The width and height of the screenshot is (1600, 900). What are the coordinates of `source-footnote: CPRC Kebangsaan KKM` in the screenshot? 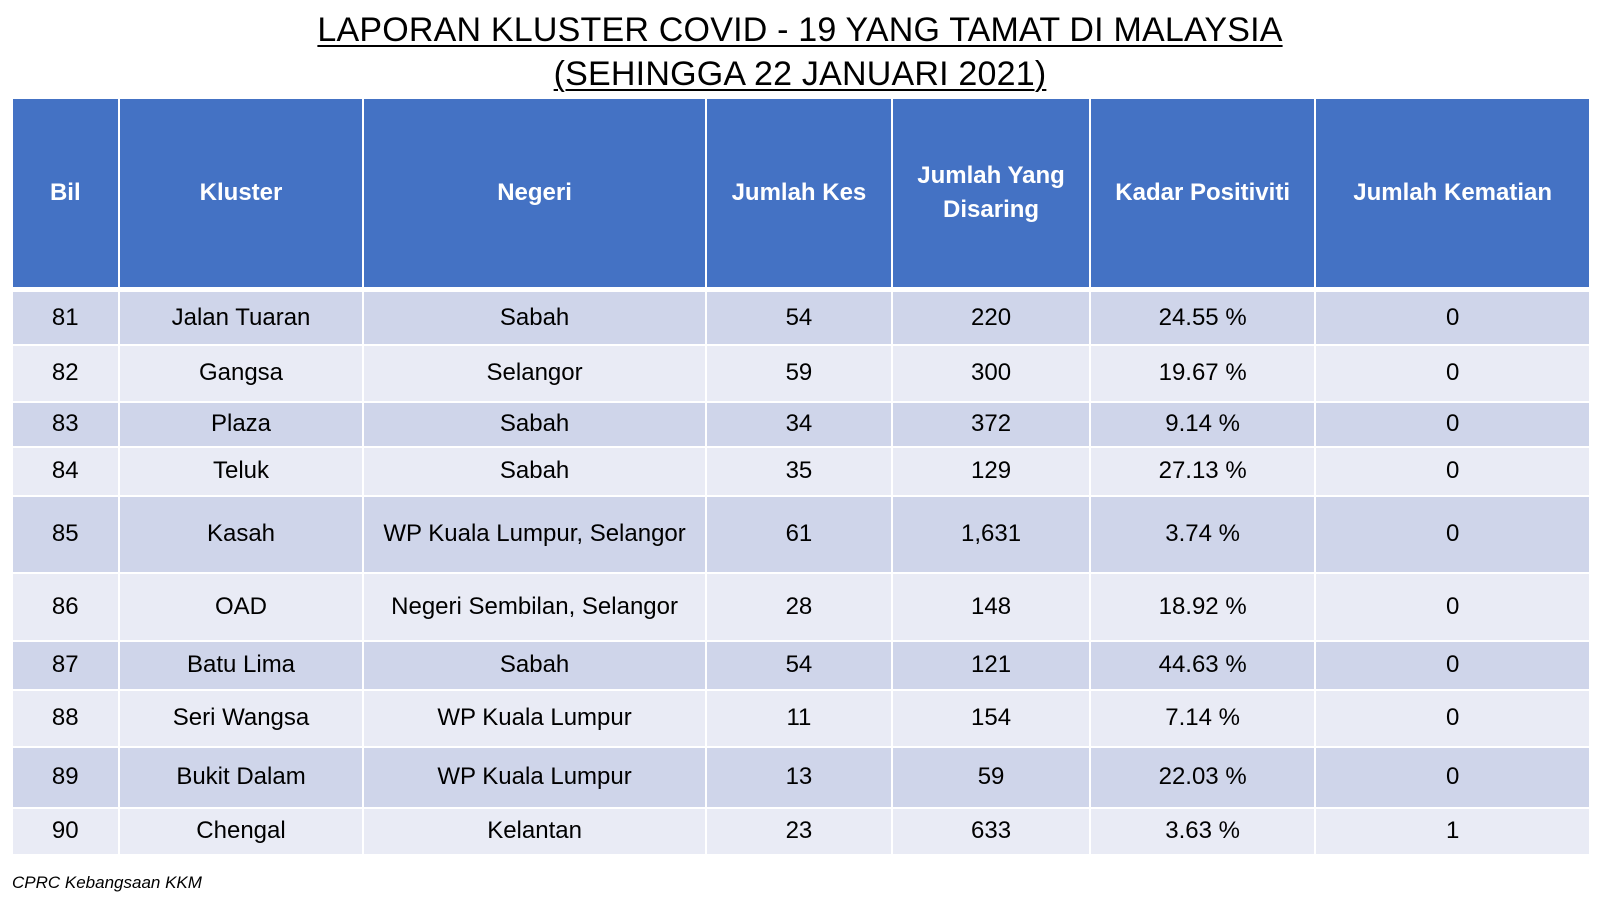 It's located at (107, 882).